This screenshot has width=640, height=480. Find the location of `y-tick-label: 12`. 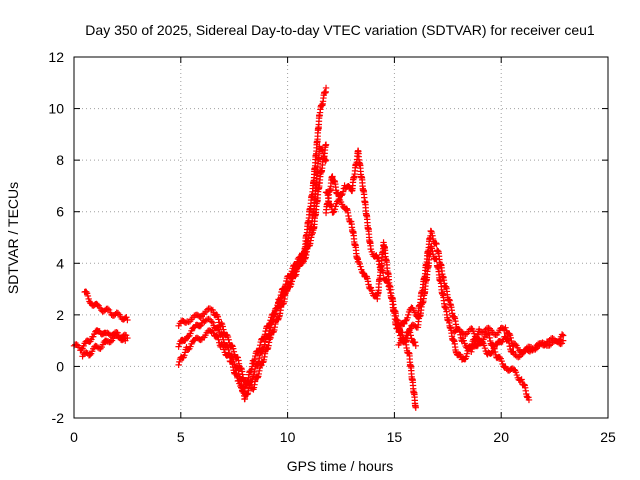

y-tick-label: 12 is located at coordinates (56, 57).